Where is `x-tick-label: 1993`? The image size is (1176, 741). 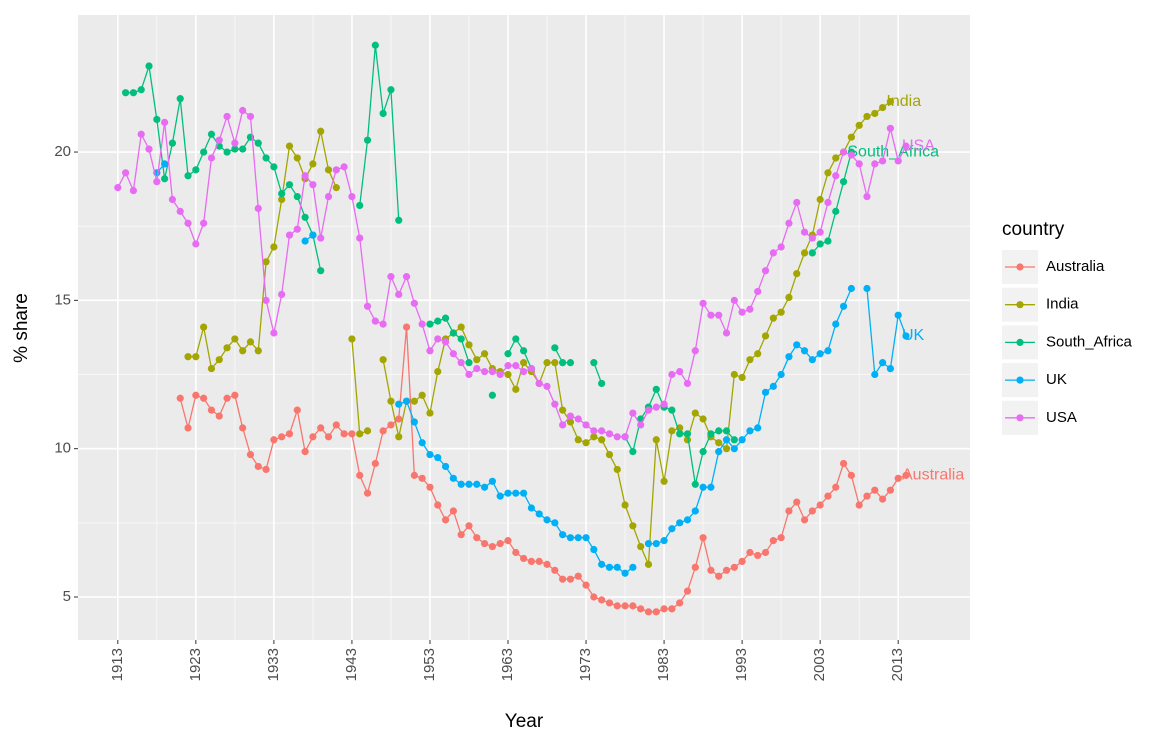 x-tick-label: 1993 is located at coordinates (741, 664).